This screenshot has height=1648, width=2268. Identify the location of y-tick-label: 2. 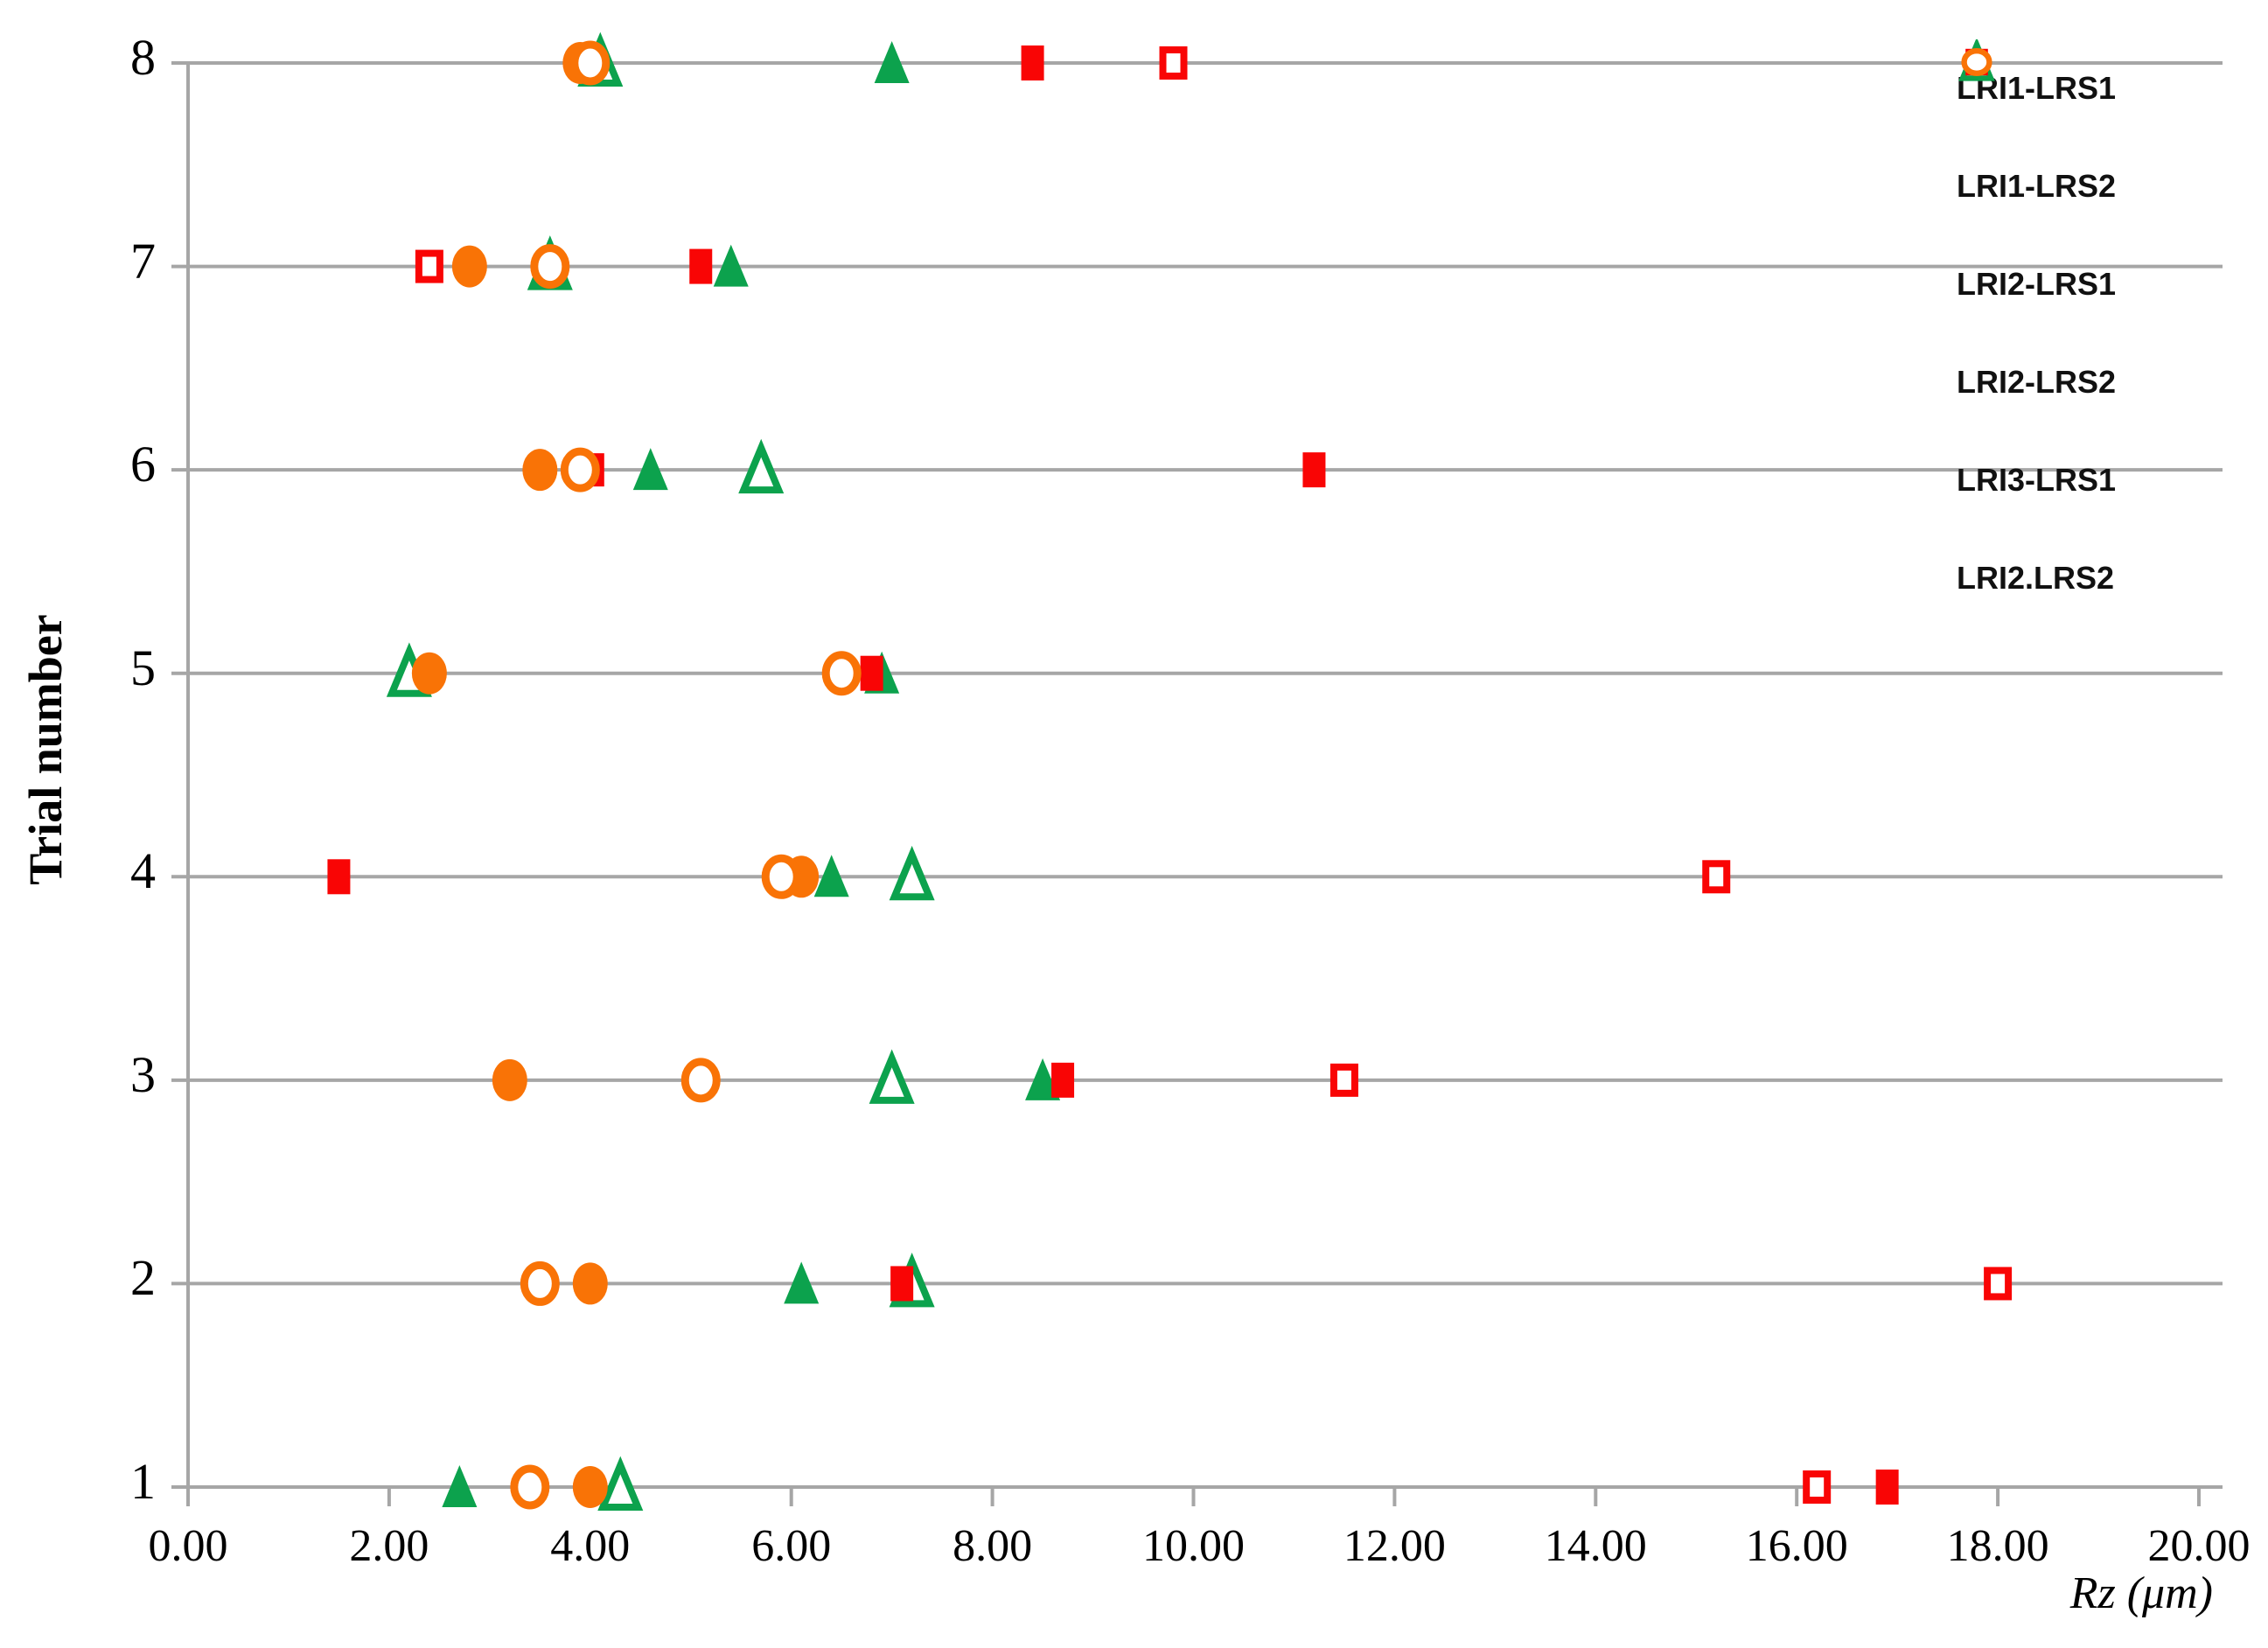
(143, 1278).